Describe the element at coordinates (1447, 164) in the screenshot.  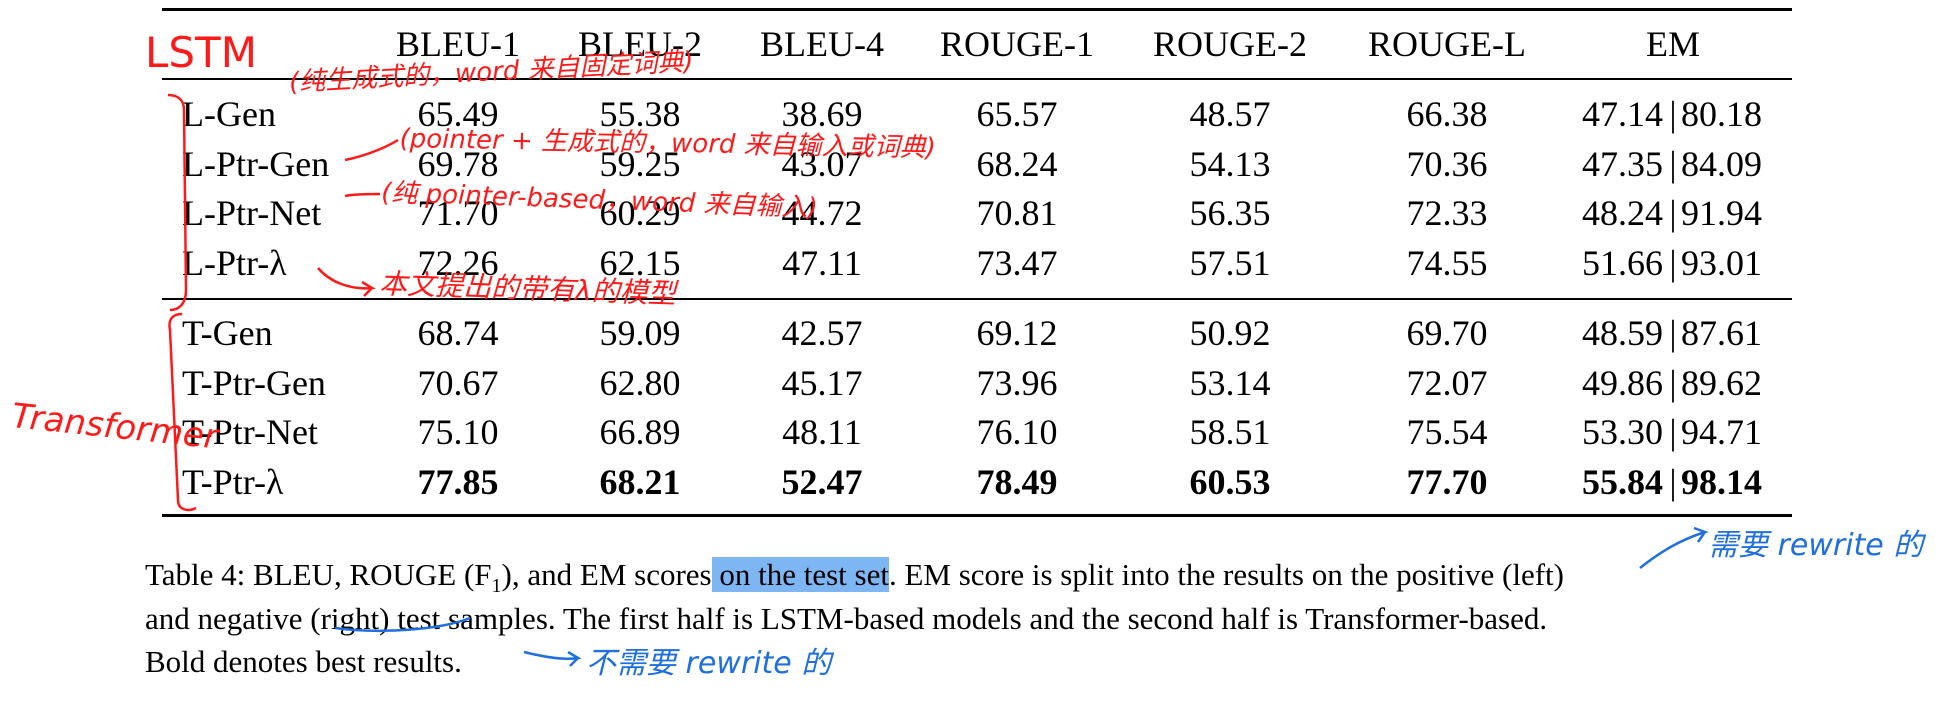
I see `metric-cell: 70.36` at that location.